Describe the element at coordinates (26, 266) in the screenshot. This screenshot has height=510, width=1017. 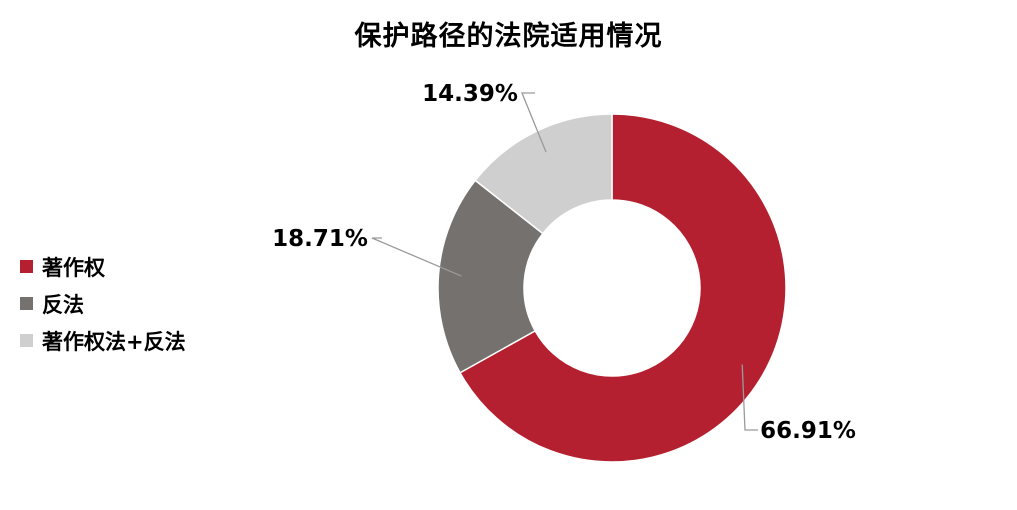
I see `legend-swatch-copyright` at that location.